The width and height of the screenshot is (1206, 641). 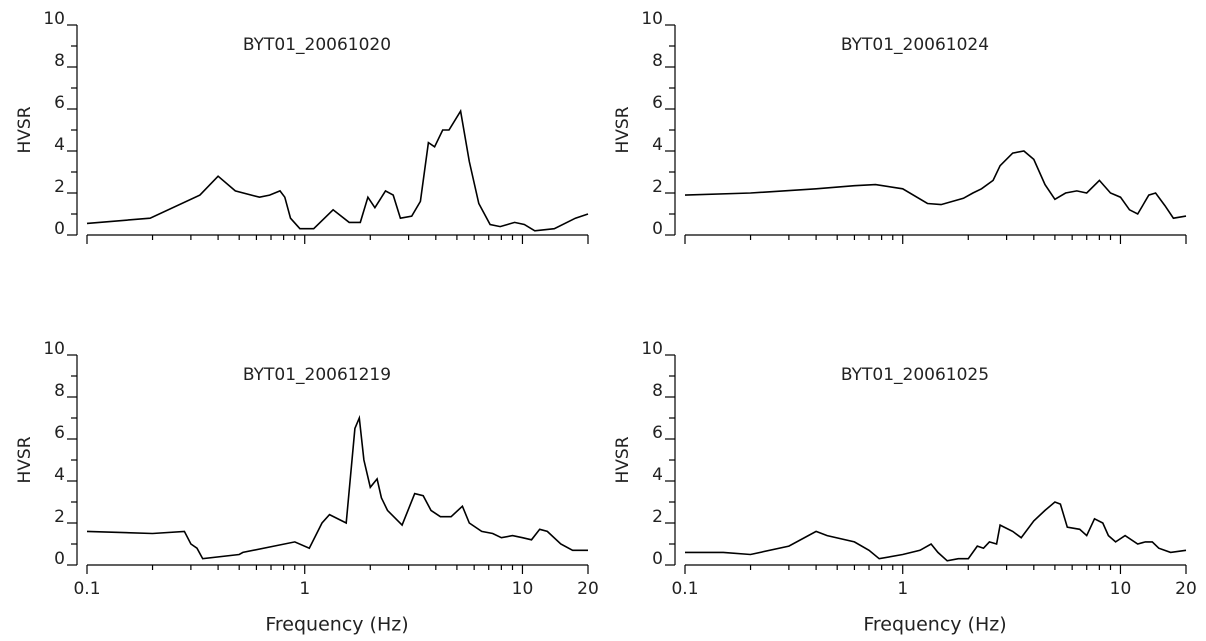 What do you see at coordinates (915, 375) in the screenshot?
I see `chart-title: BYT01_20061025` at bounding box center [915, 375].